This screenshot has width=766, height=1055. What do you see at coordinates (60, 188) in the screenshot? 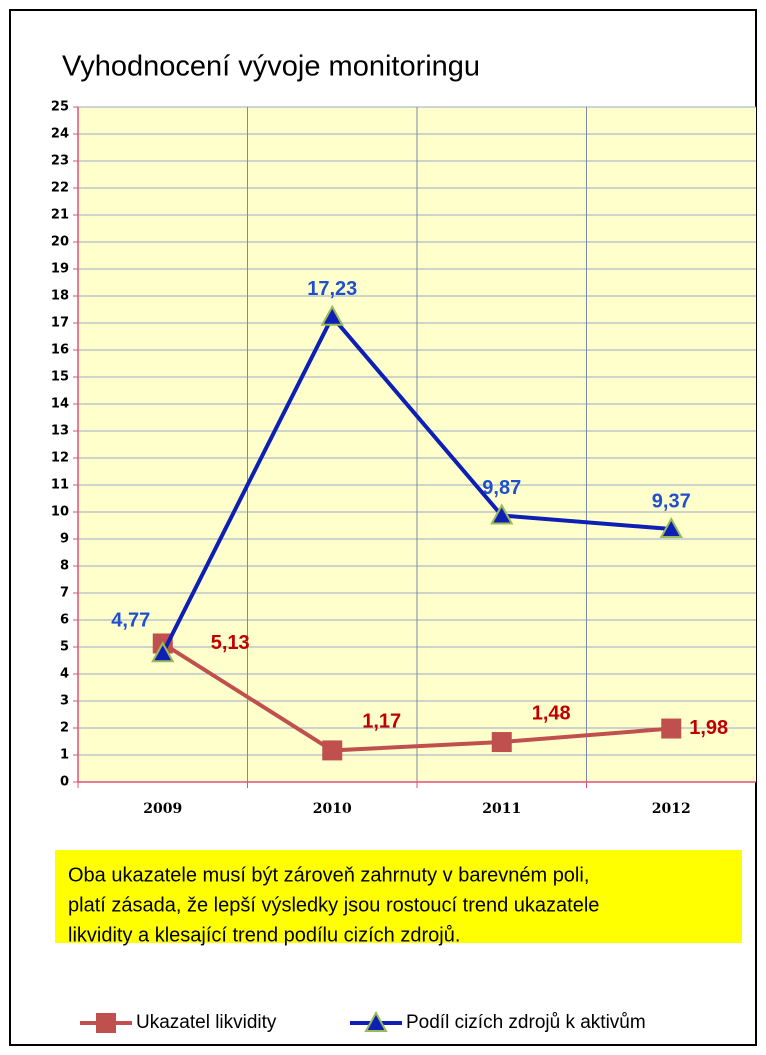
I see `y-tick-label: 22` at bounding box center [60, 188].